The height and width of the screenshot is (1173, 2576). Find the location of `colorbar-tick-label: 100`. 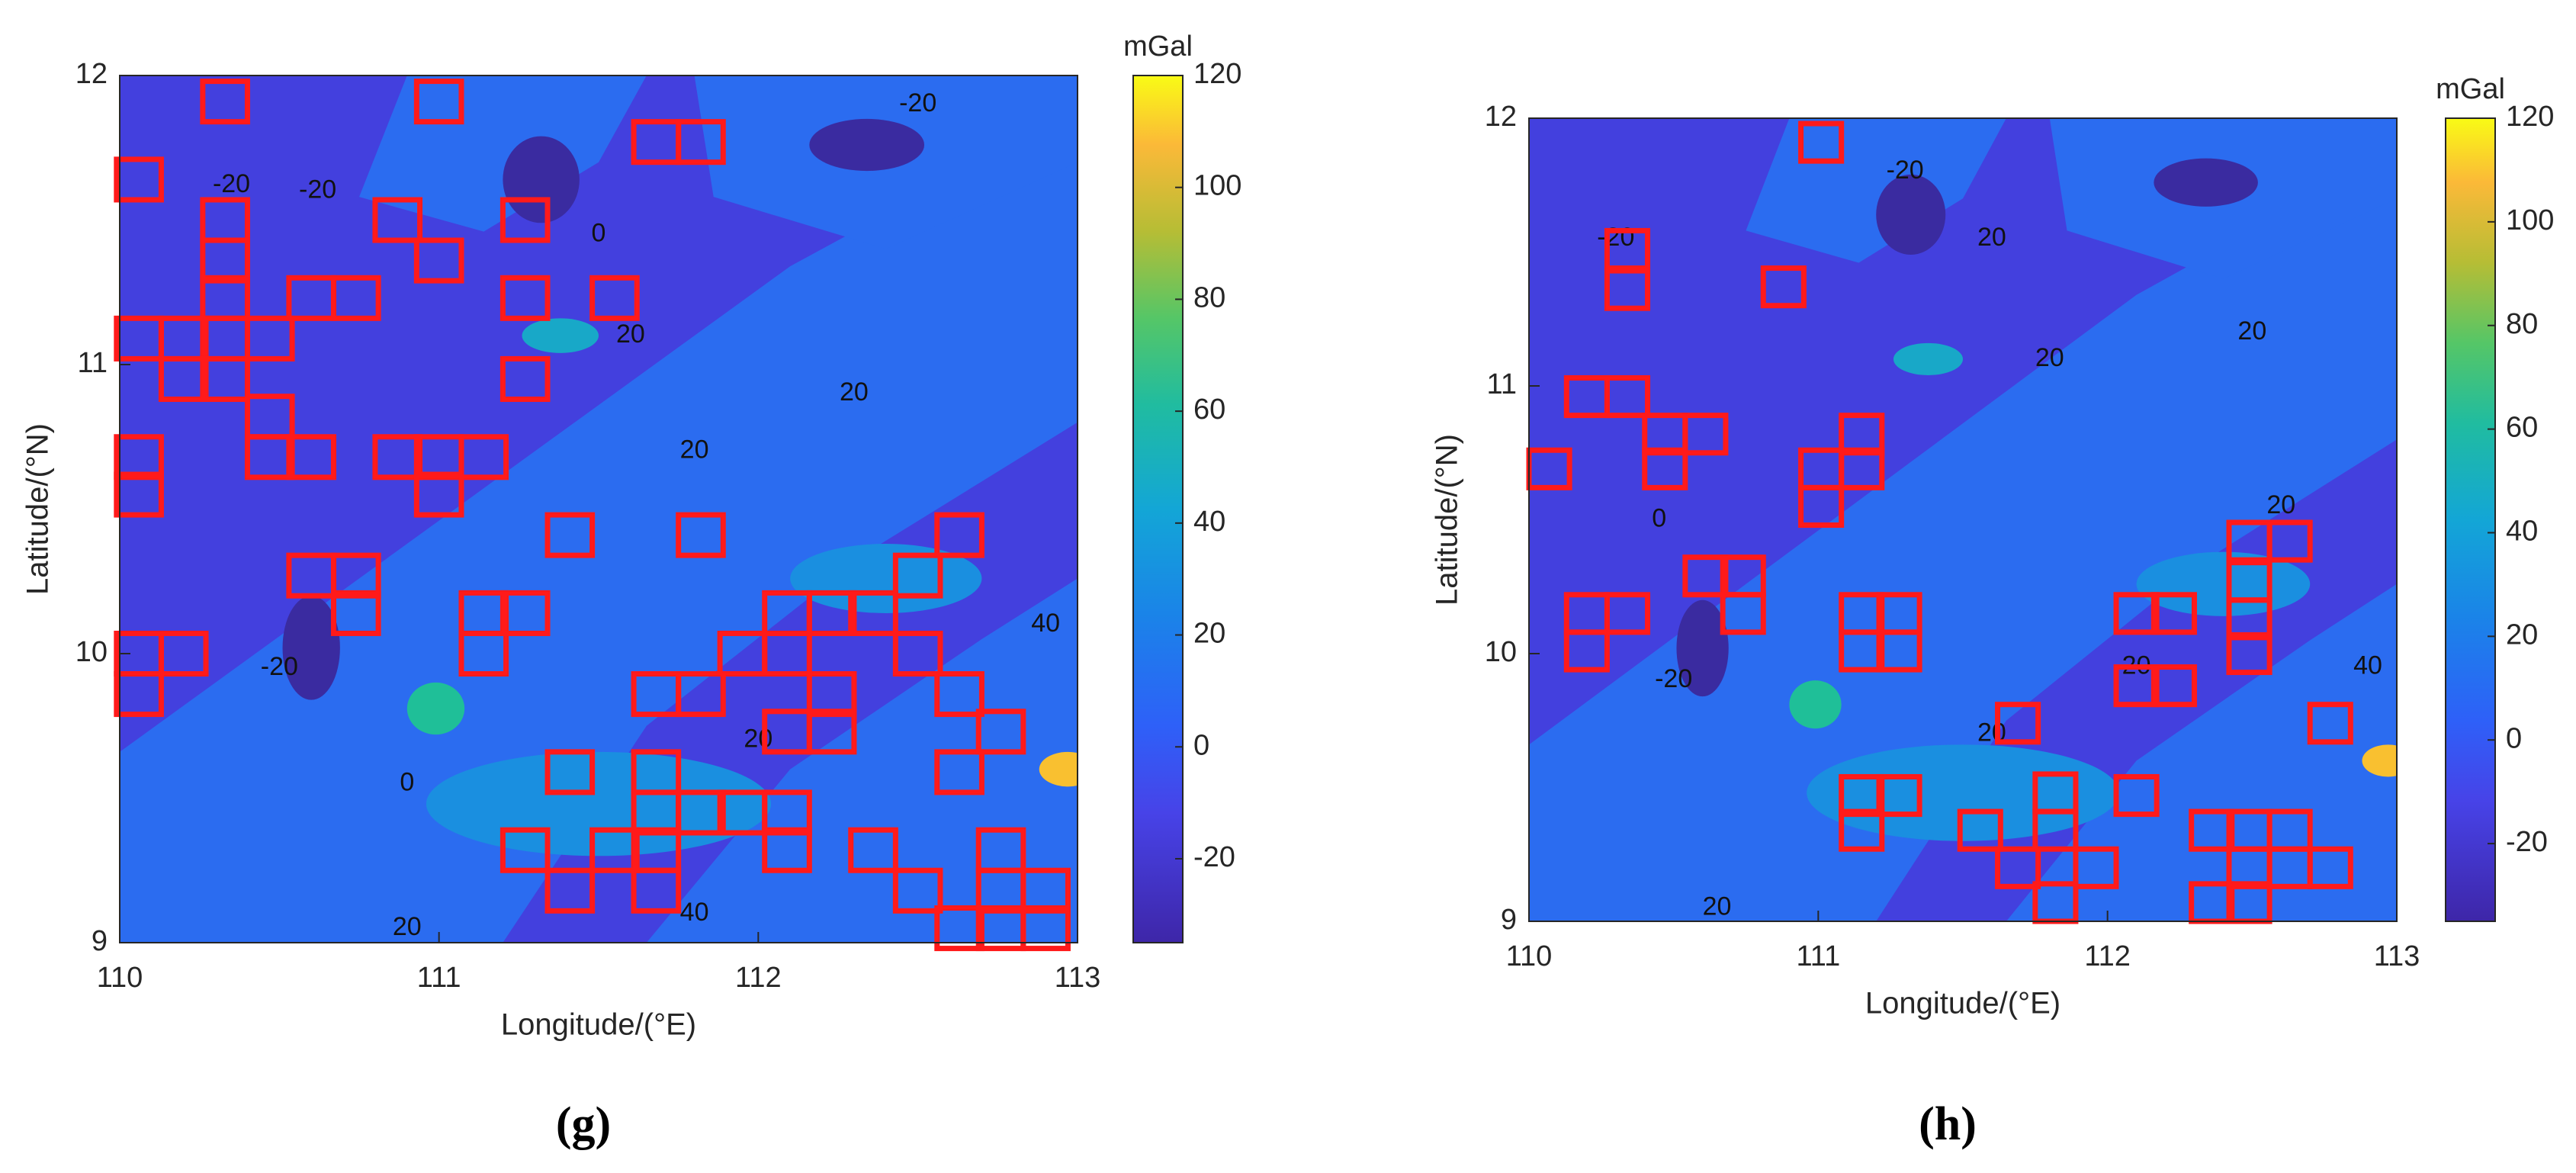

colorbar-tick-label: 100 is located at coordinates (2530, 220).